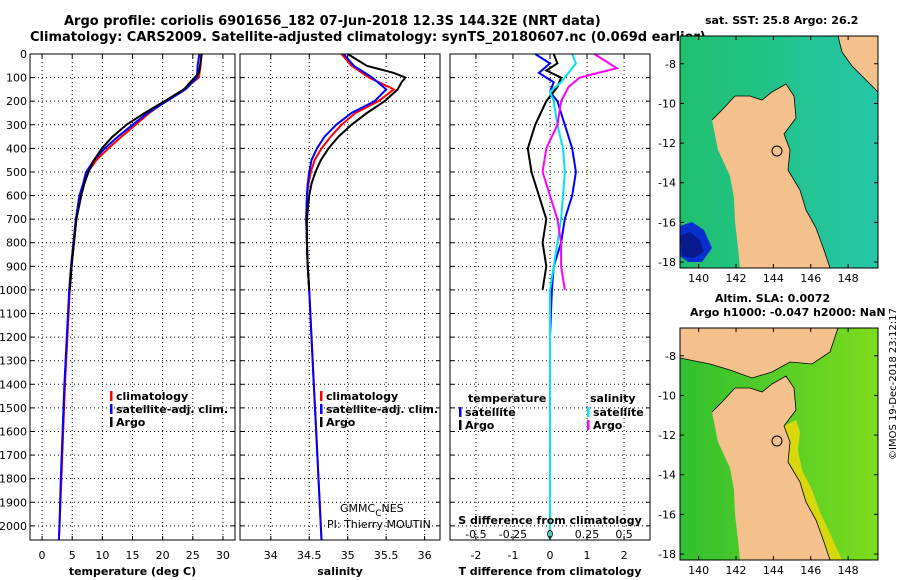  Describe the element at coordinates (512, 555) in the screenshot. I see `x-tick-label: -1` at that location.